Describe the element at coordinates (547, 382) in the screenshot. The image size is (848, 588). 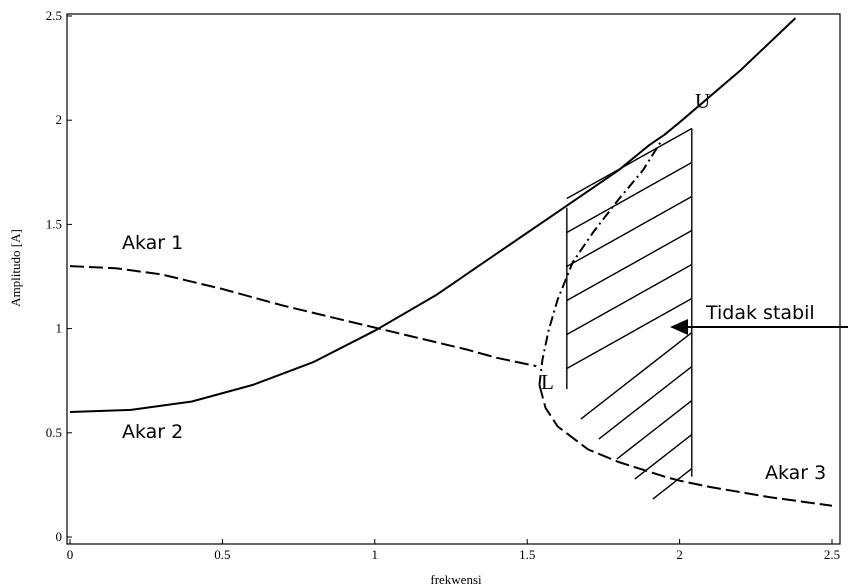
I see `point-l-label: L` at that location.